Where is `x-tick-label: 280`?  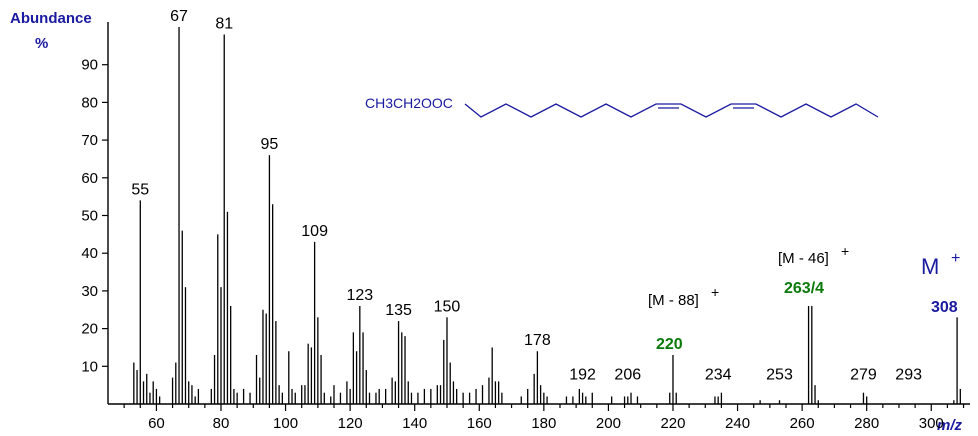 x-tick-label: 280 is located at coordinates (866, 423).